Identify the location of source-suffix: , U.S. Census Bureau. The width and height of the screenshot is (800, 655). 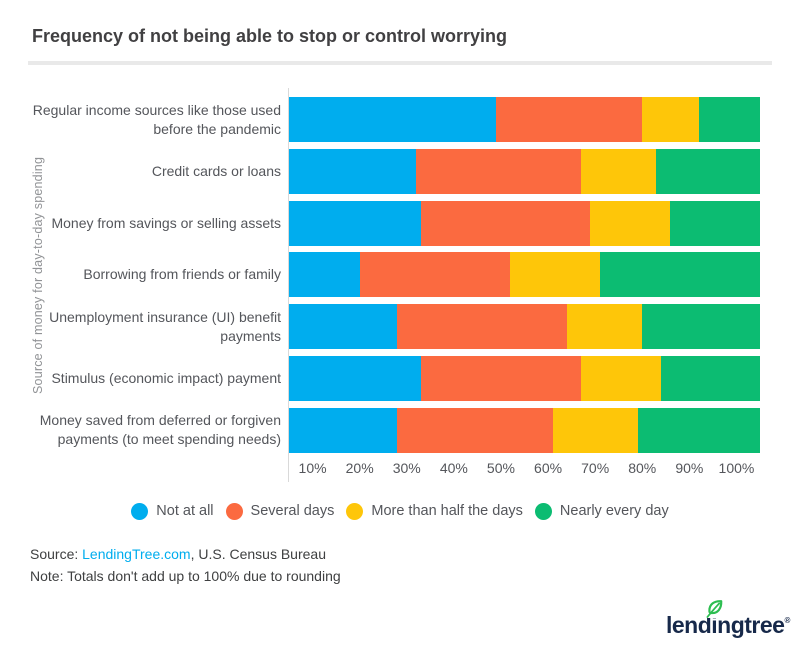
(258, 554).